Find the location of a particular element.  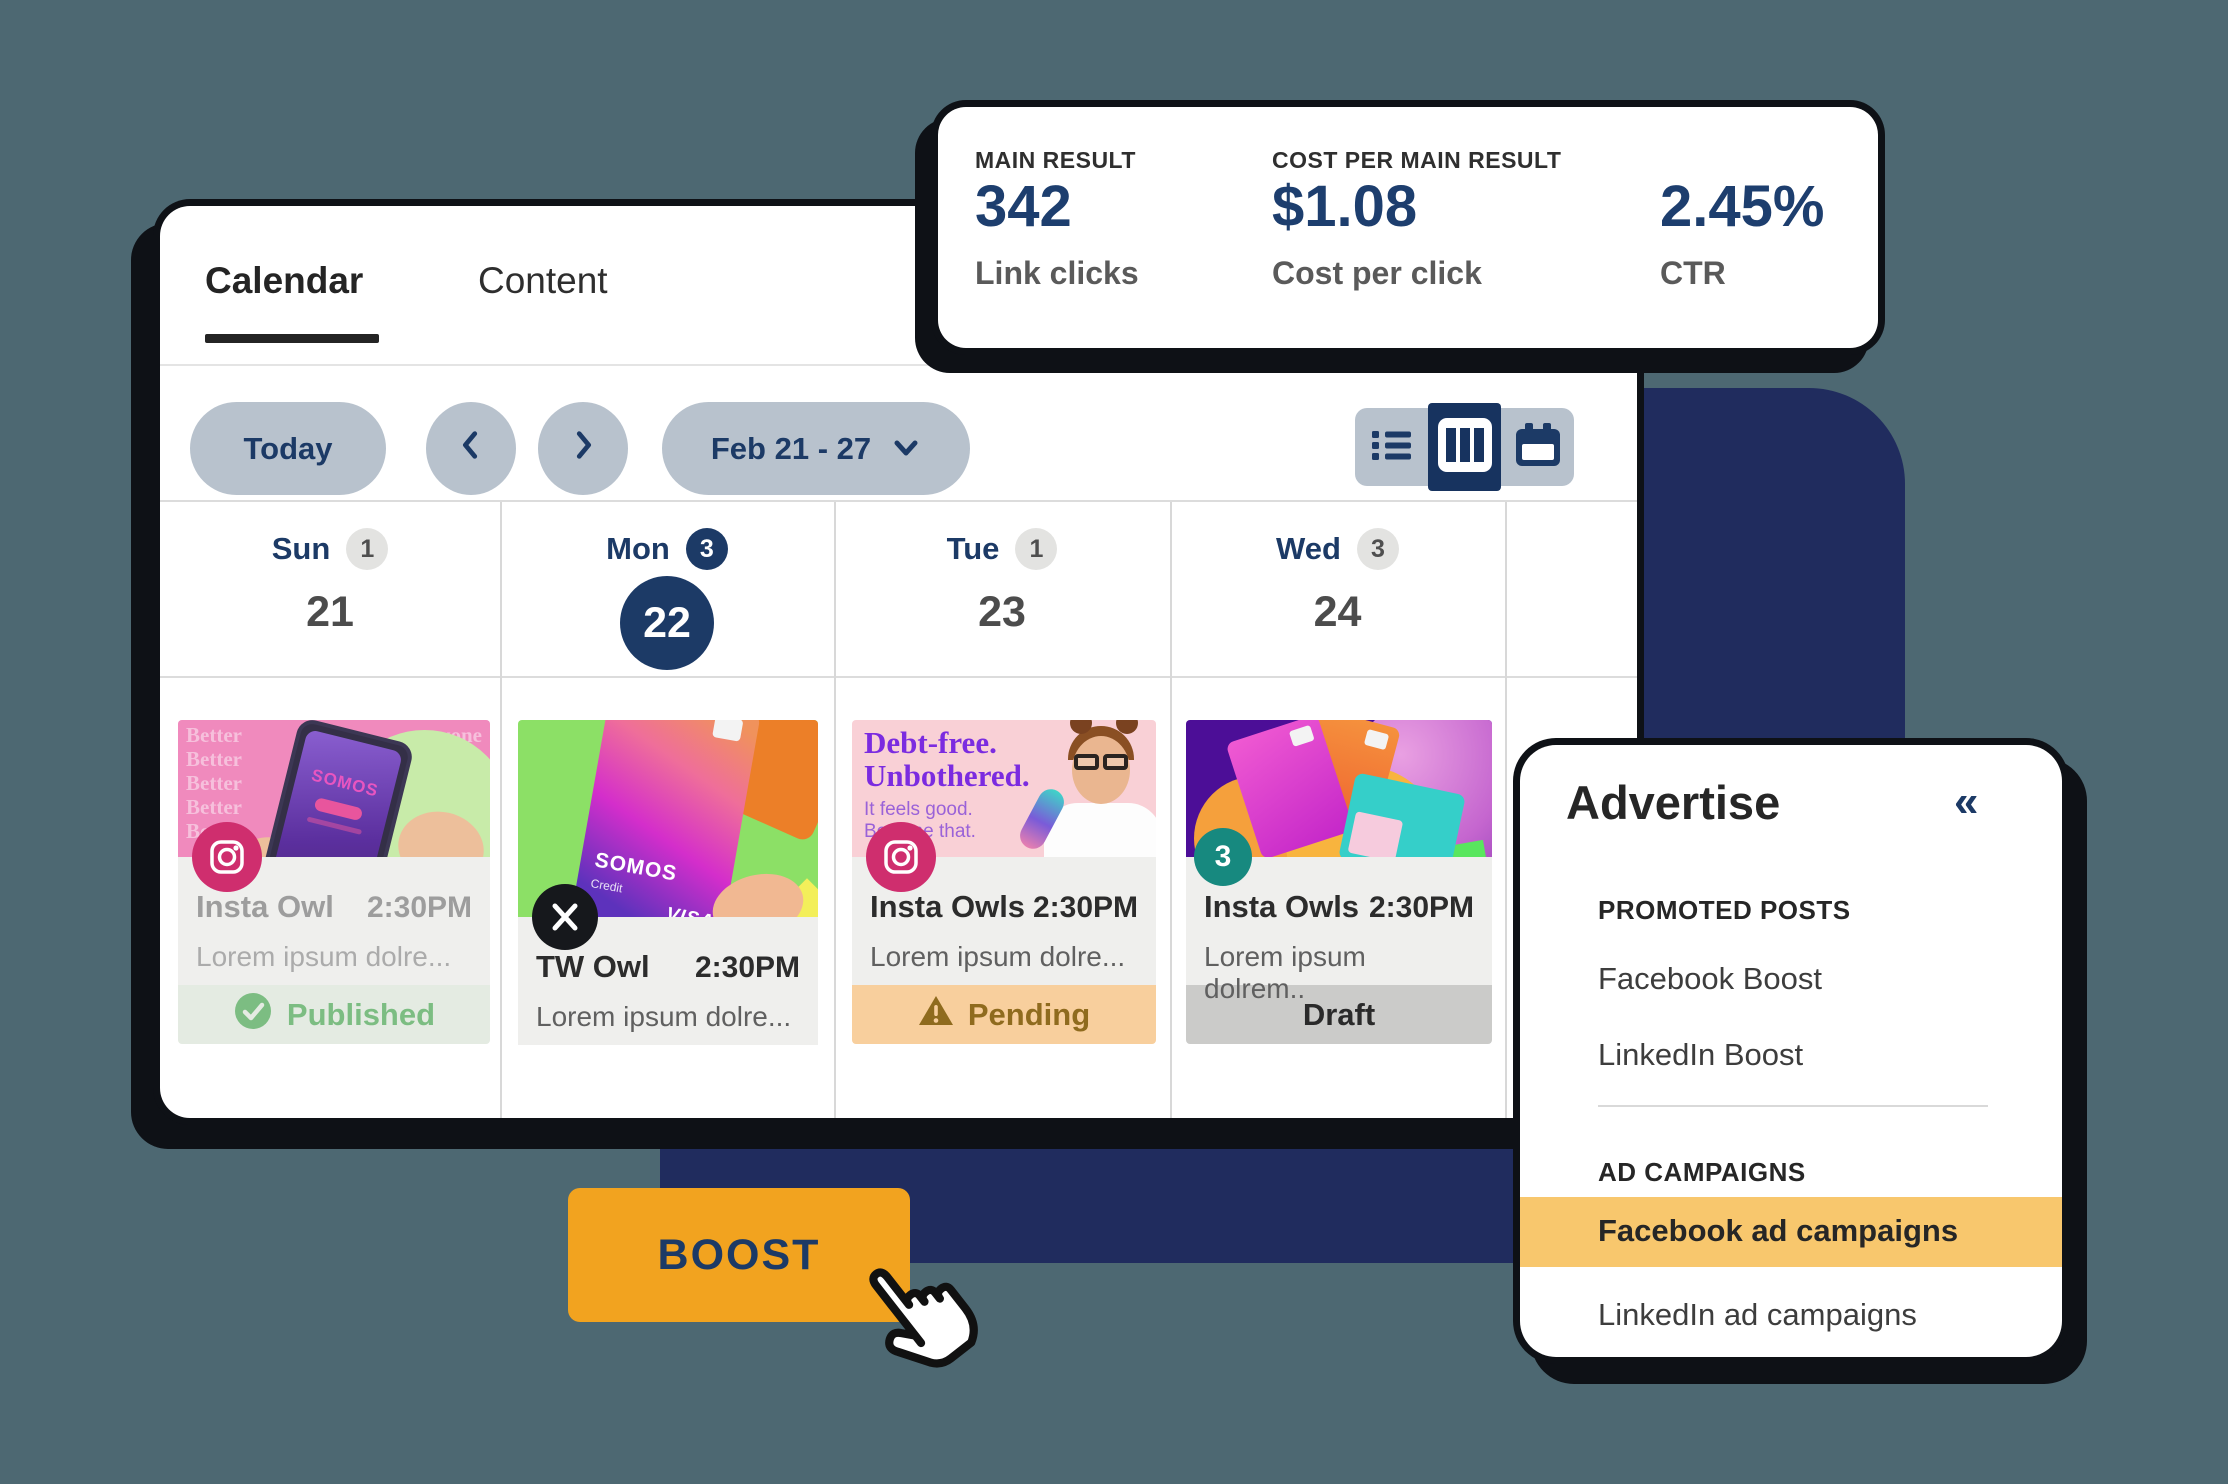

metric-sublabel: Cost per click is located at coordinates (1377, 273).